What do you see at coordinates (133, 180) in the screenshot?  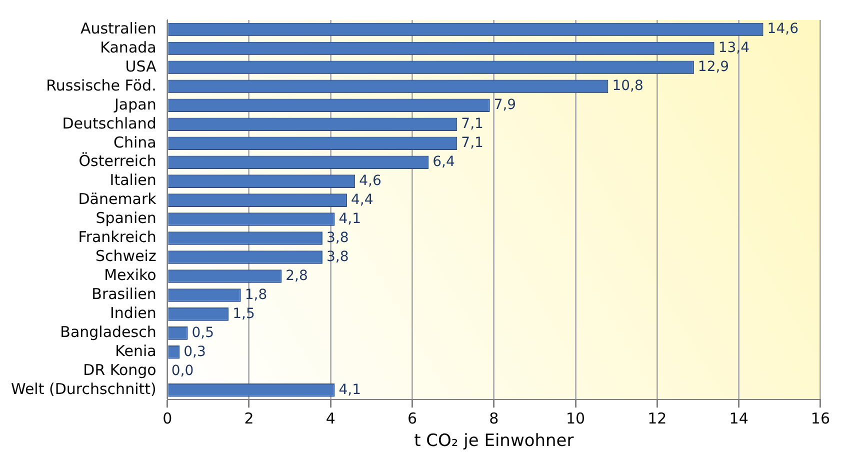 I see `y-tick-label: Italien` at bounding box center [133, 180].